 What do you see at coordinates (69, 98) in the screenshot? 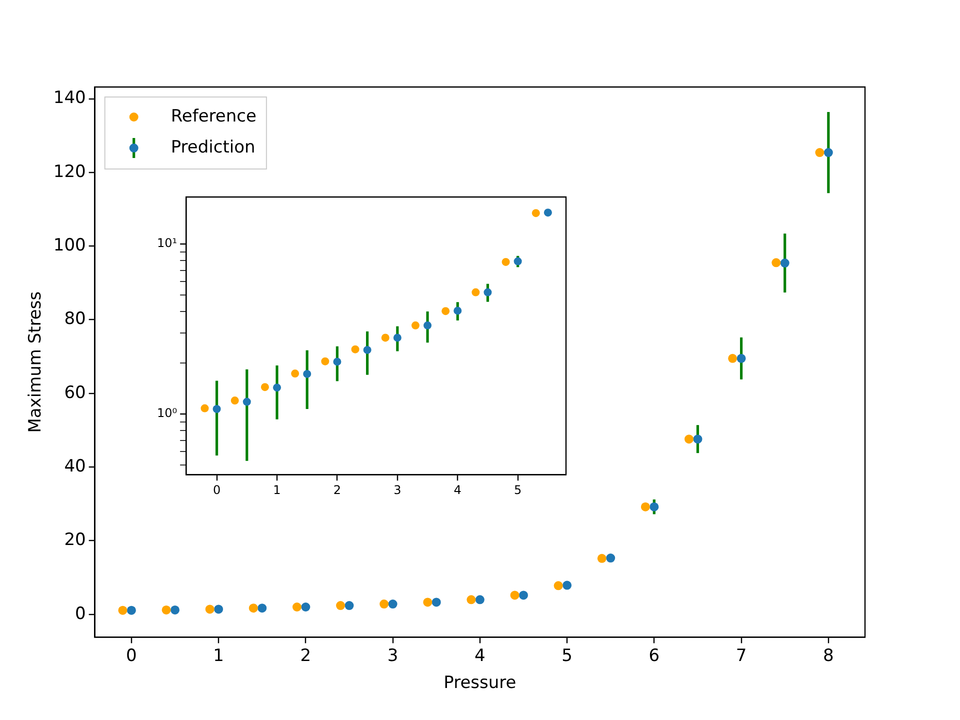
I see `y-tick-label: 140` at bounding box center [69, 98].